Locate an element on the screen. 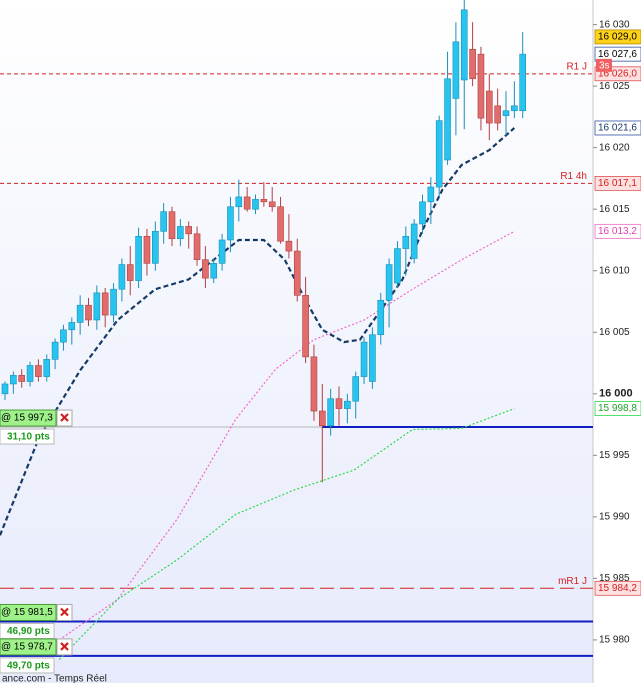 The width and height of the screenshot is (641, 683). y-tick-label: 16 010 is located at coordinates (614, 270).